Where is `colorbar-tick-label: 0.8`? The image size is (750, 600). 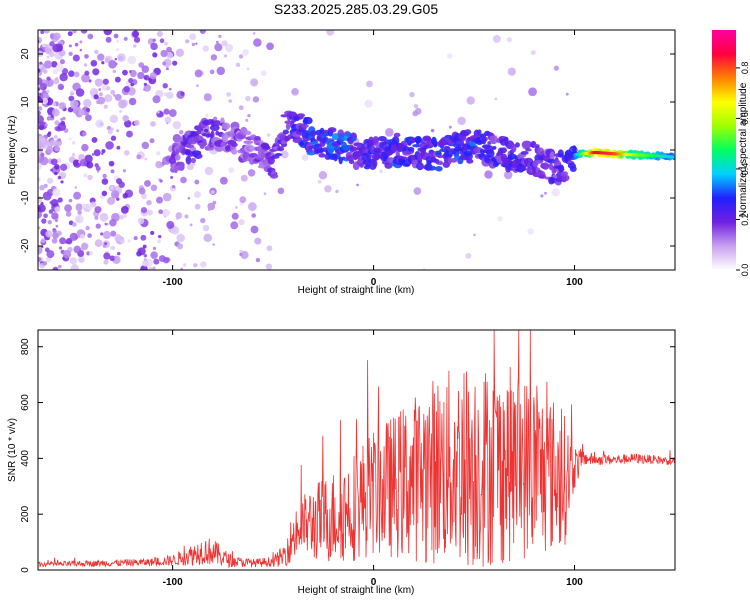 colorbar-tick-label: 0.8 is located at coordinates (745, 68).